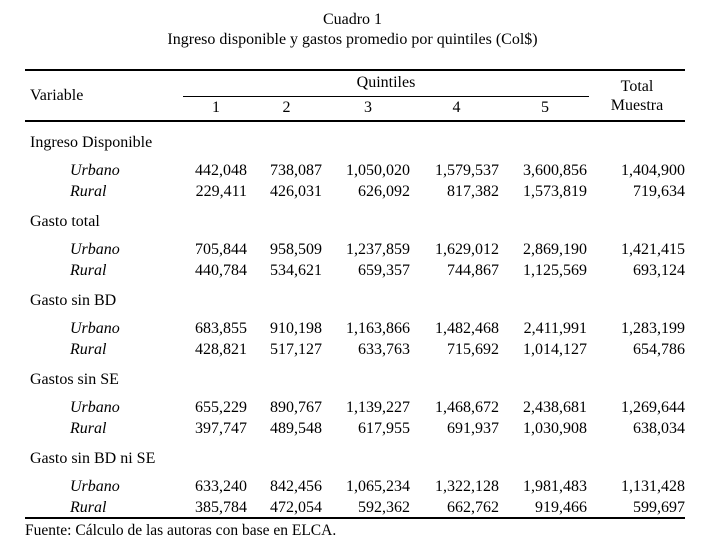 Image resolution: width=705 pixels, height=550 pixels. I want to click on column-header-total: Total Muestra, so click(637, 95).